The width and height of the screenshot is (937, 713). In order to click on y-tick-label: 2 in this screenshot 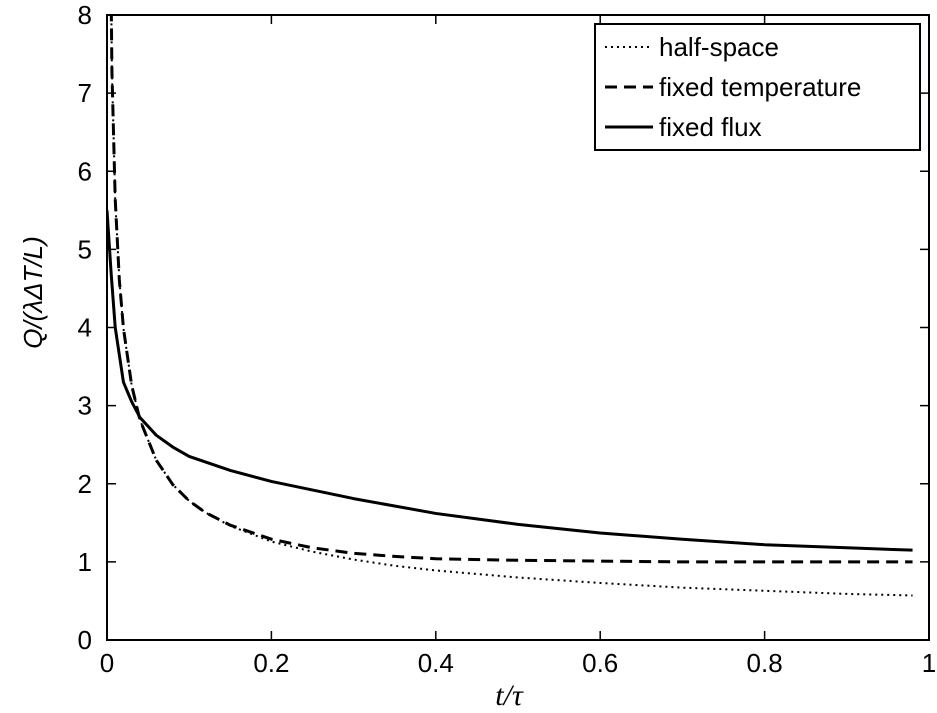, I will do `click(85, 484)`.